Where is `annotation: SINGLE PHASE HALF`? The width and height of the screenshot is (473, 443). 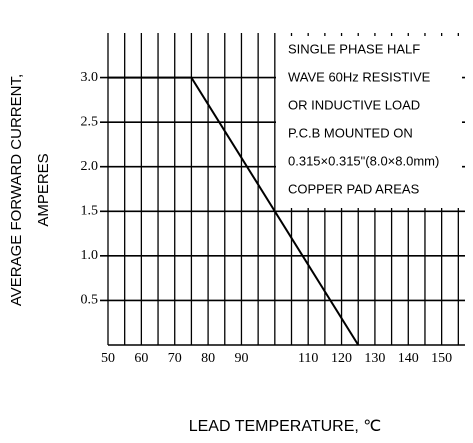
annotation: SINGLE PHASE HALF is located at coordinates (354, 48).